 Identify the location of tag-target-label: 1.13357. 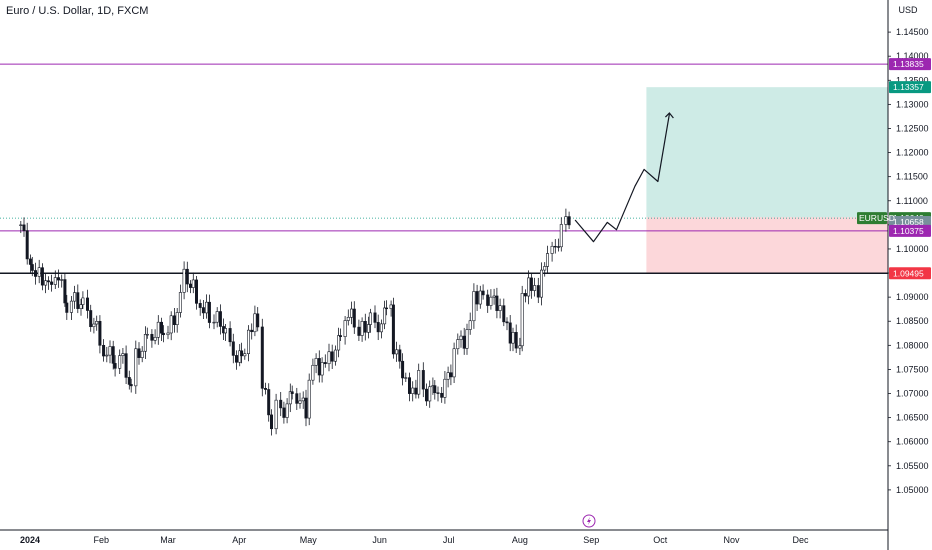
(908, 87).